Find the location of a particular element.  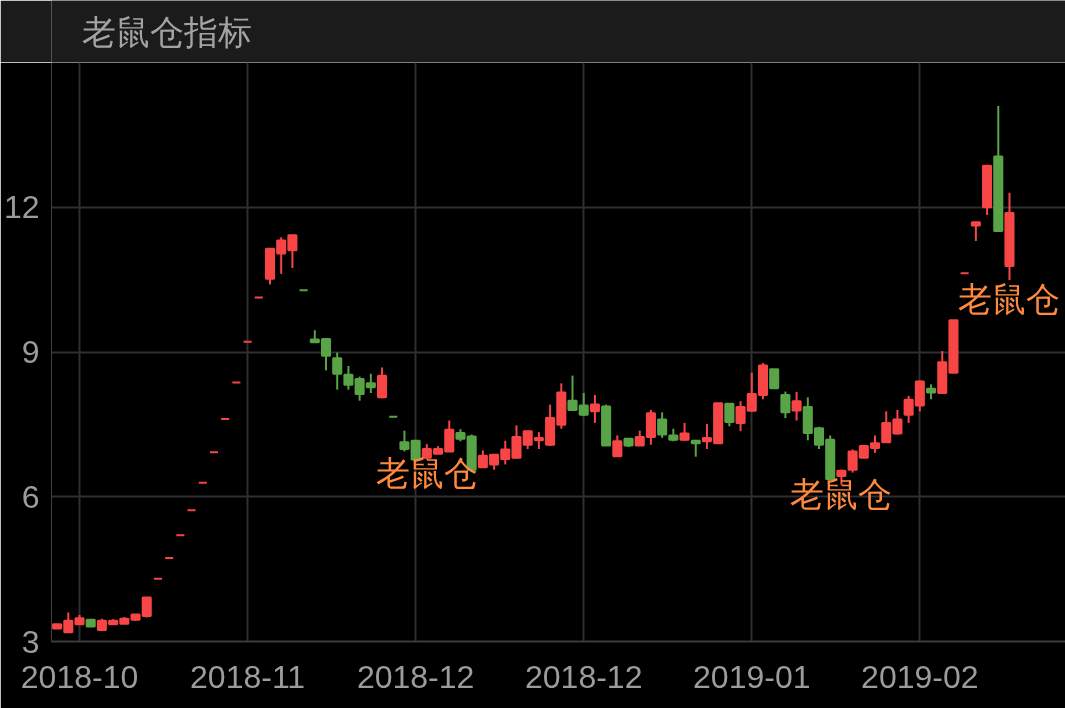

y-tick-label: 3 is located at coordinates (30, 641).